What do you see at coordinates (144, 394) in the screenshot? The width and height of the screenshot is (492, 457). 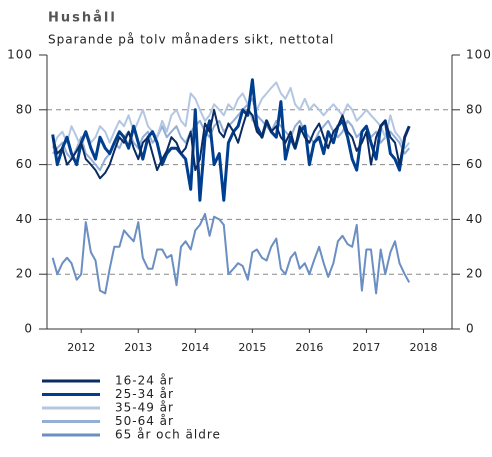 I see `legend-label: 25-34 år` at bounding box center [144, 394].